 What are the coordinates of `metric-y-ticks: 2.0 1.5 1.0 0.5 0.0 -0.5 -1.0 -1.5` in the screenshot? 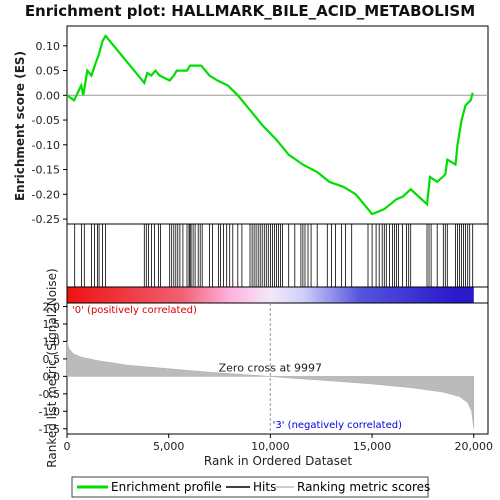 It's located at (53, 368).